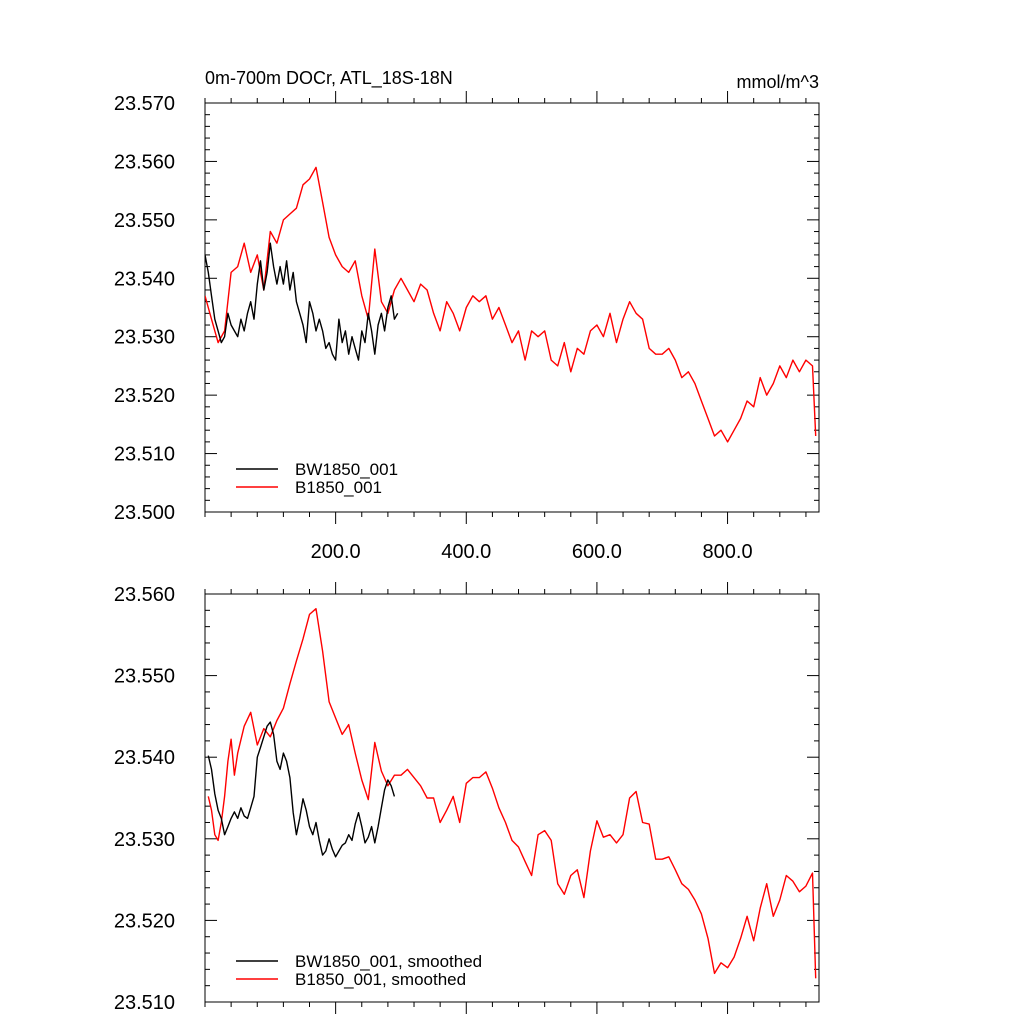  What do you see at coordinates (778, 82) in the screenshot?
I see `units-label: mmol/m^3` at bounding box center [778, 82].